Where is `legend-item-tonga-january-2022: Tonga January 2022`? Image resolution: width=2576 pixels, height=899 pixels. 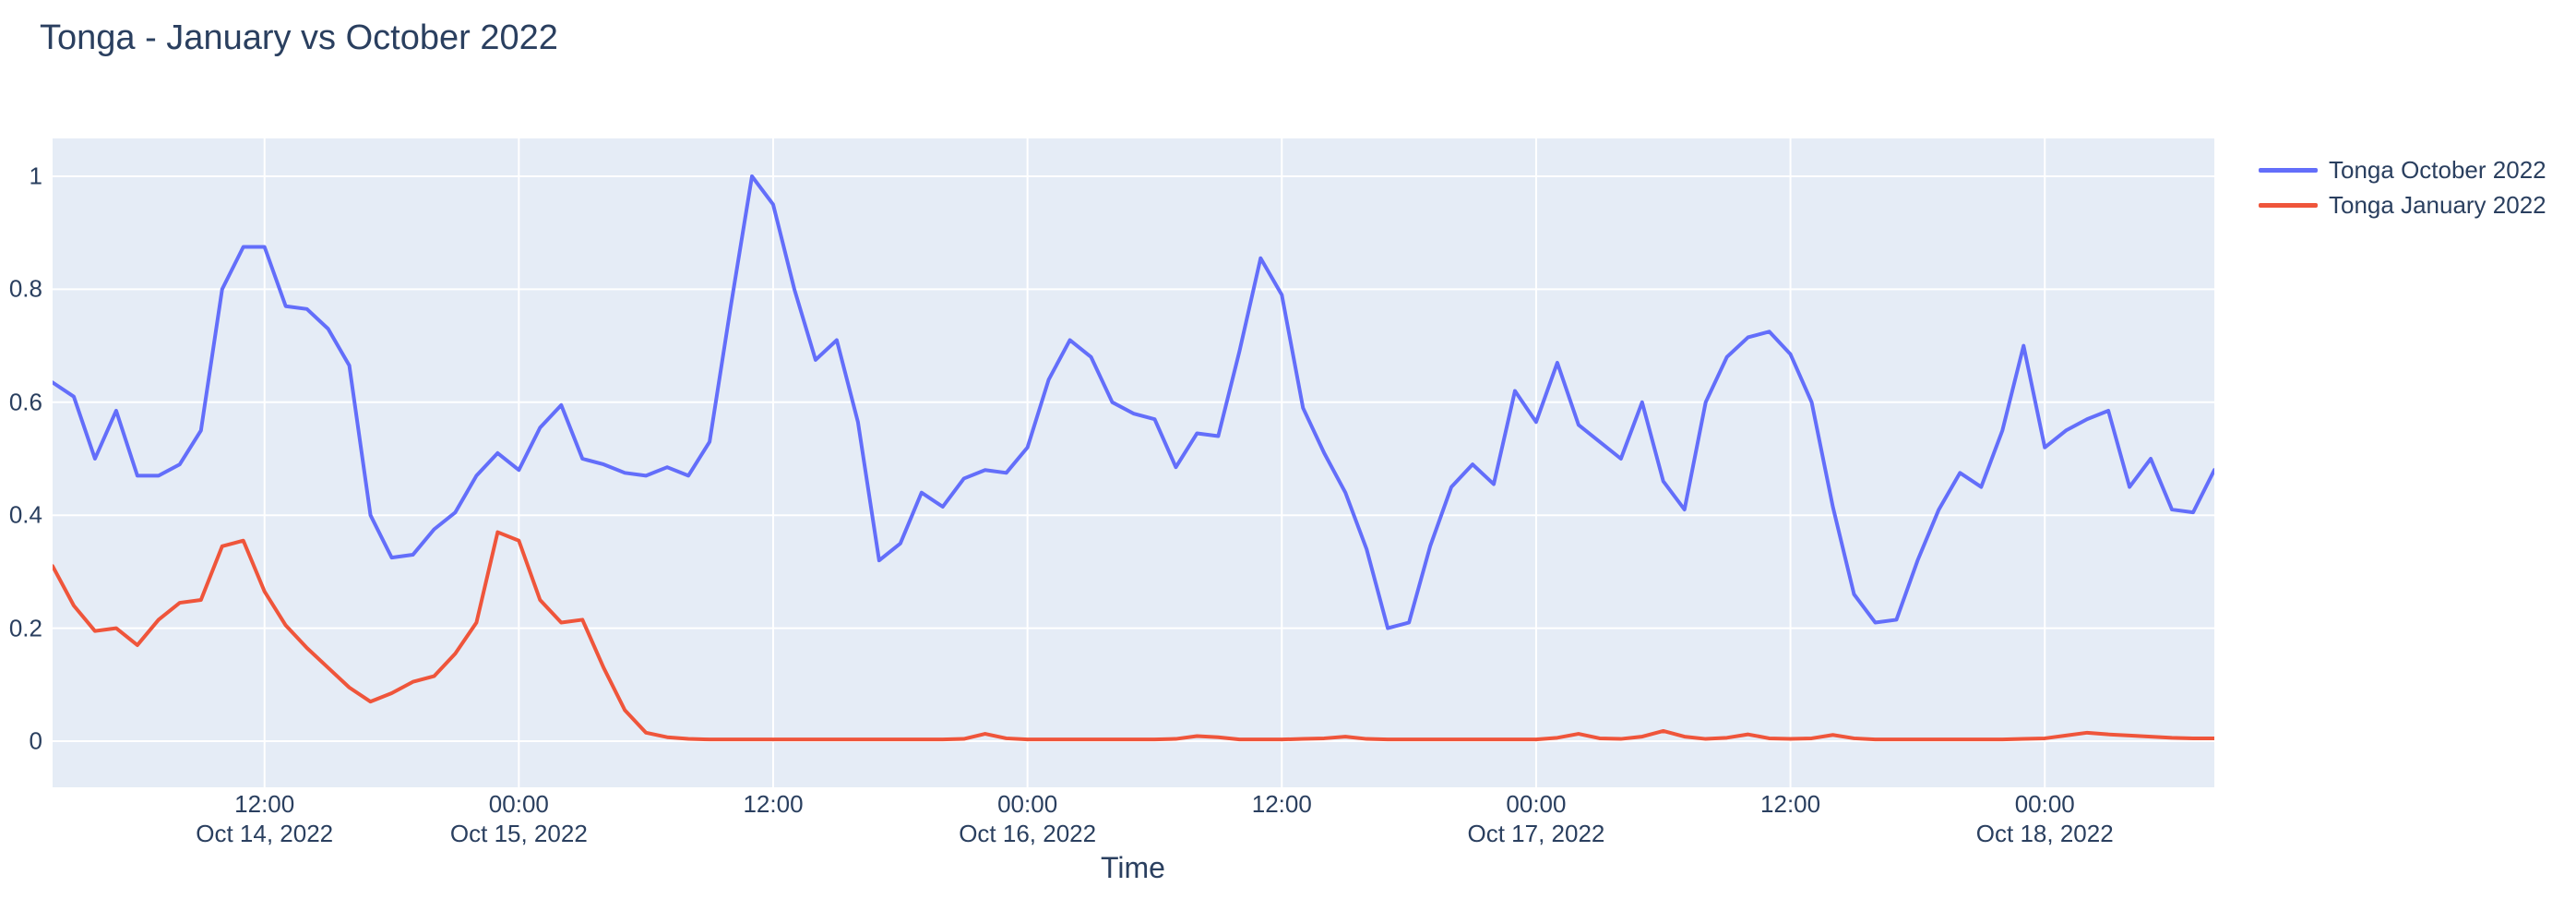 legend-item-tonga-january-2022: Tonga January 2022 is located at coordinates (2398, 204).